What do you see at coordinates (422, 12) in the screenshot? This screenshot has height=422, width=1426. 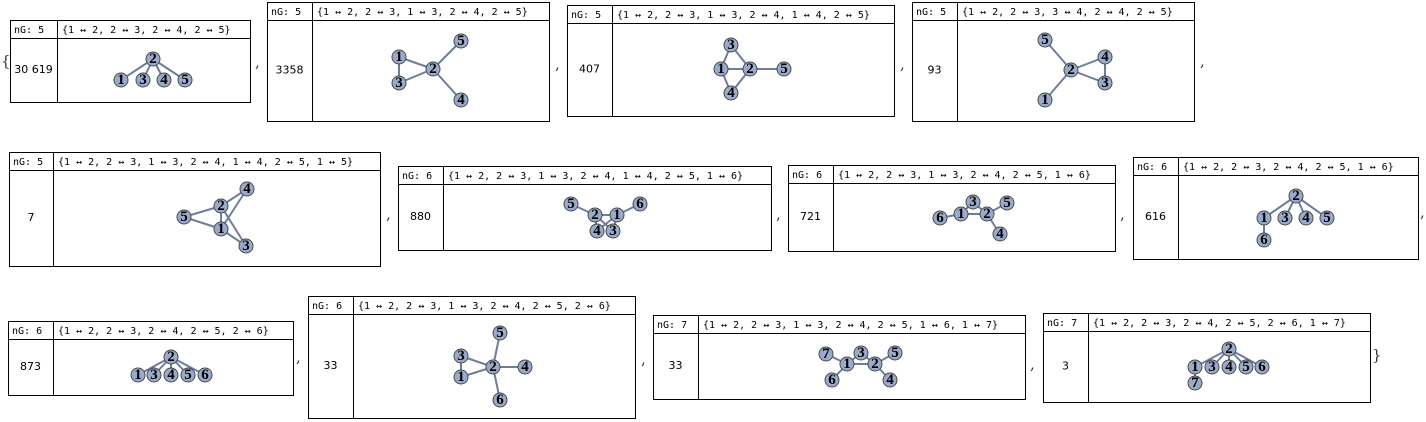 I see `edge-list: {1 ↔ 2, 2 ↔ 3, 1 ↔ 3, 2 ↔ 4, 2 ↔ 5}` at bounding box center [422, 12].